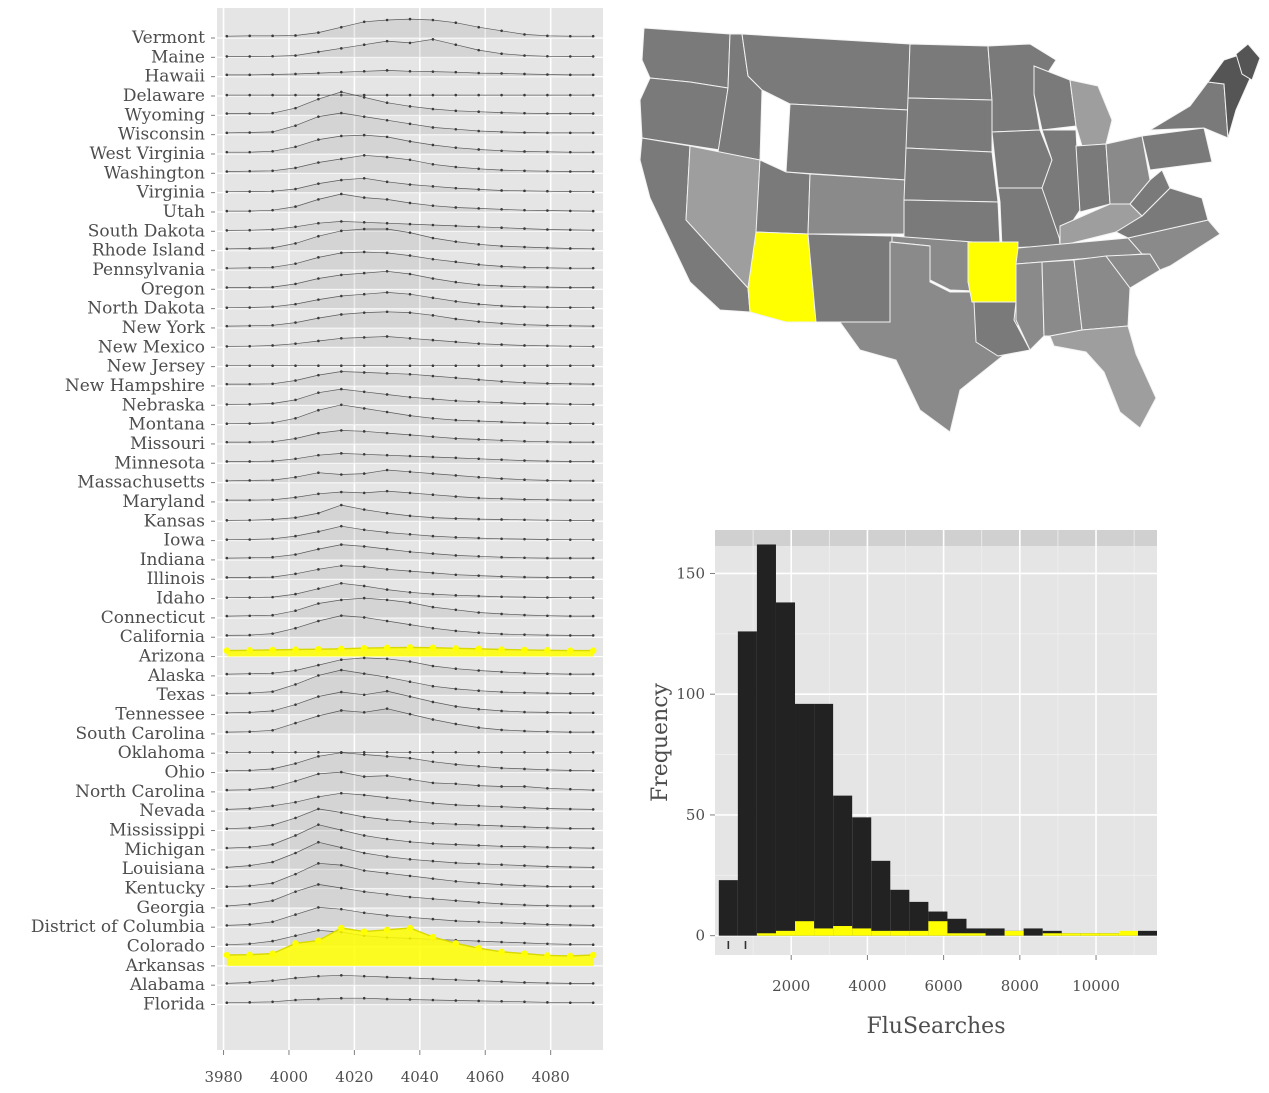  I want to click on ridge-state-label: Florida, so click(174, 1005).